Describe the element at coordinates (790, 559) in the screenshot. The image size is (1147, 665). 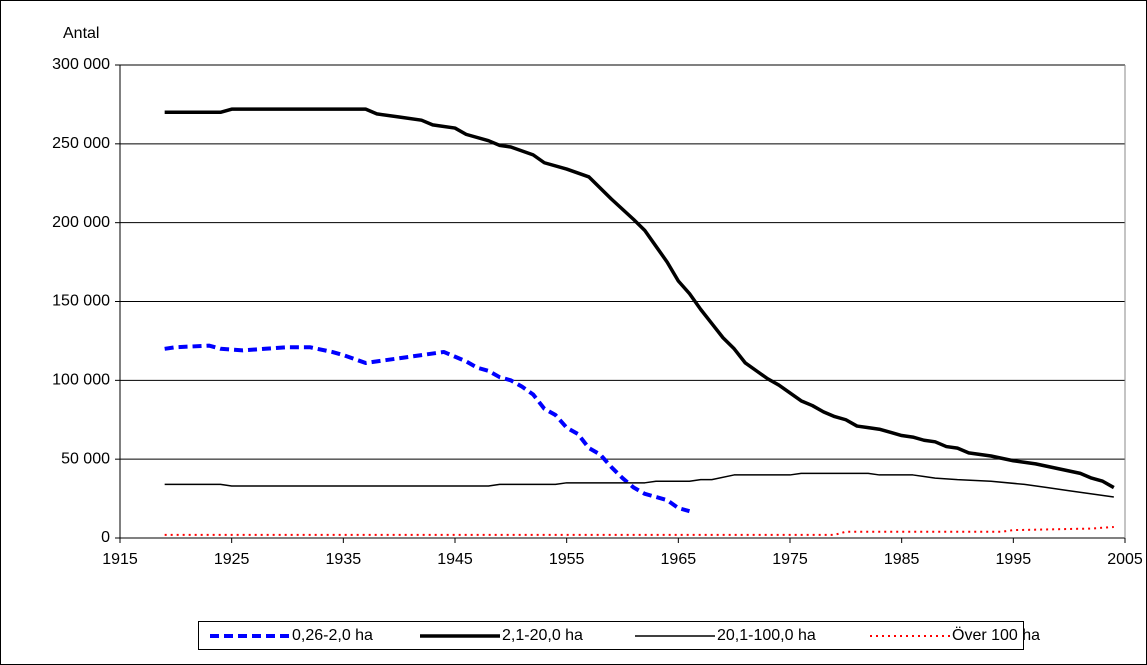
I see `x-tick-label: 1975` at that location.